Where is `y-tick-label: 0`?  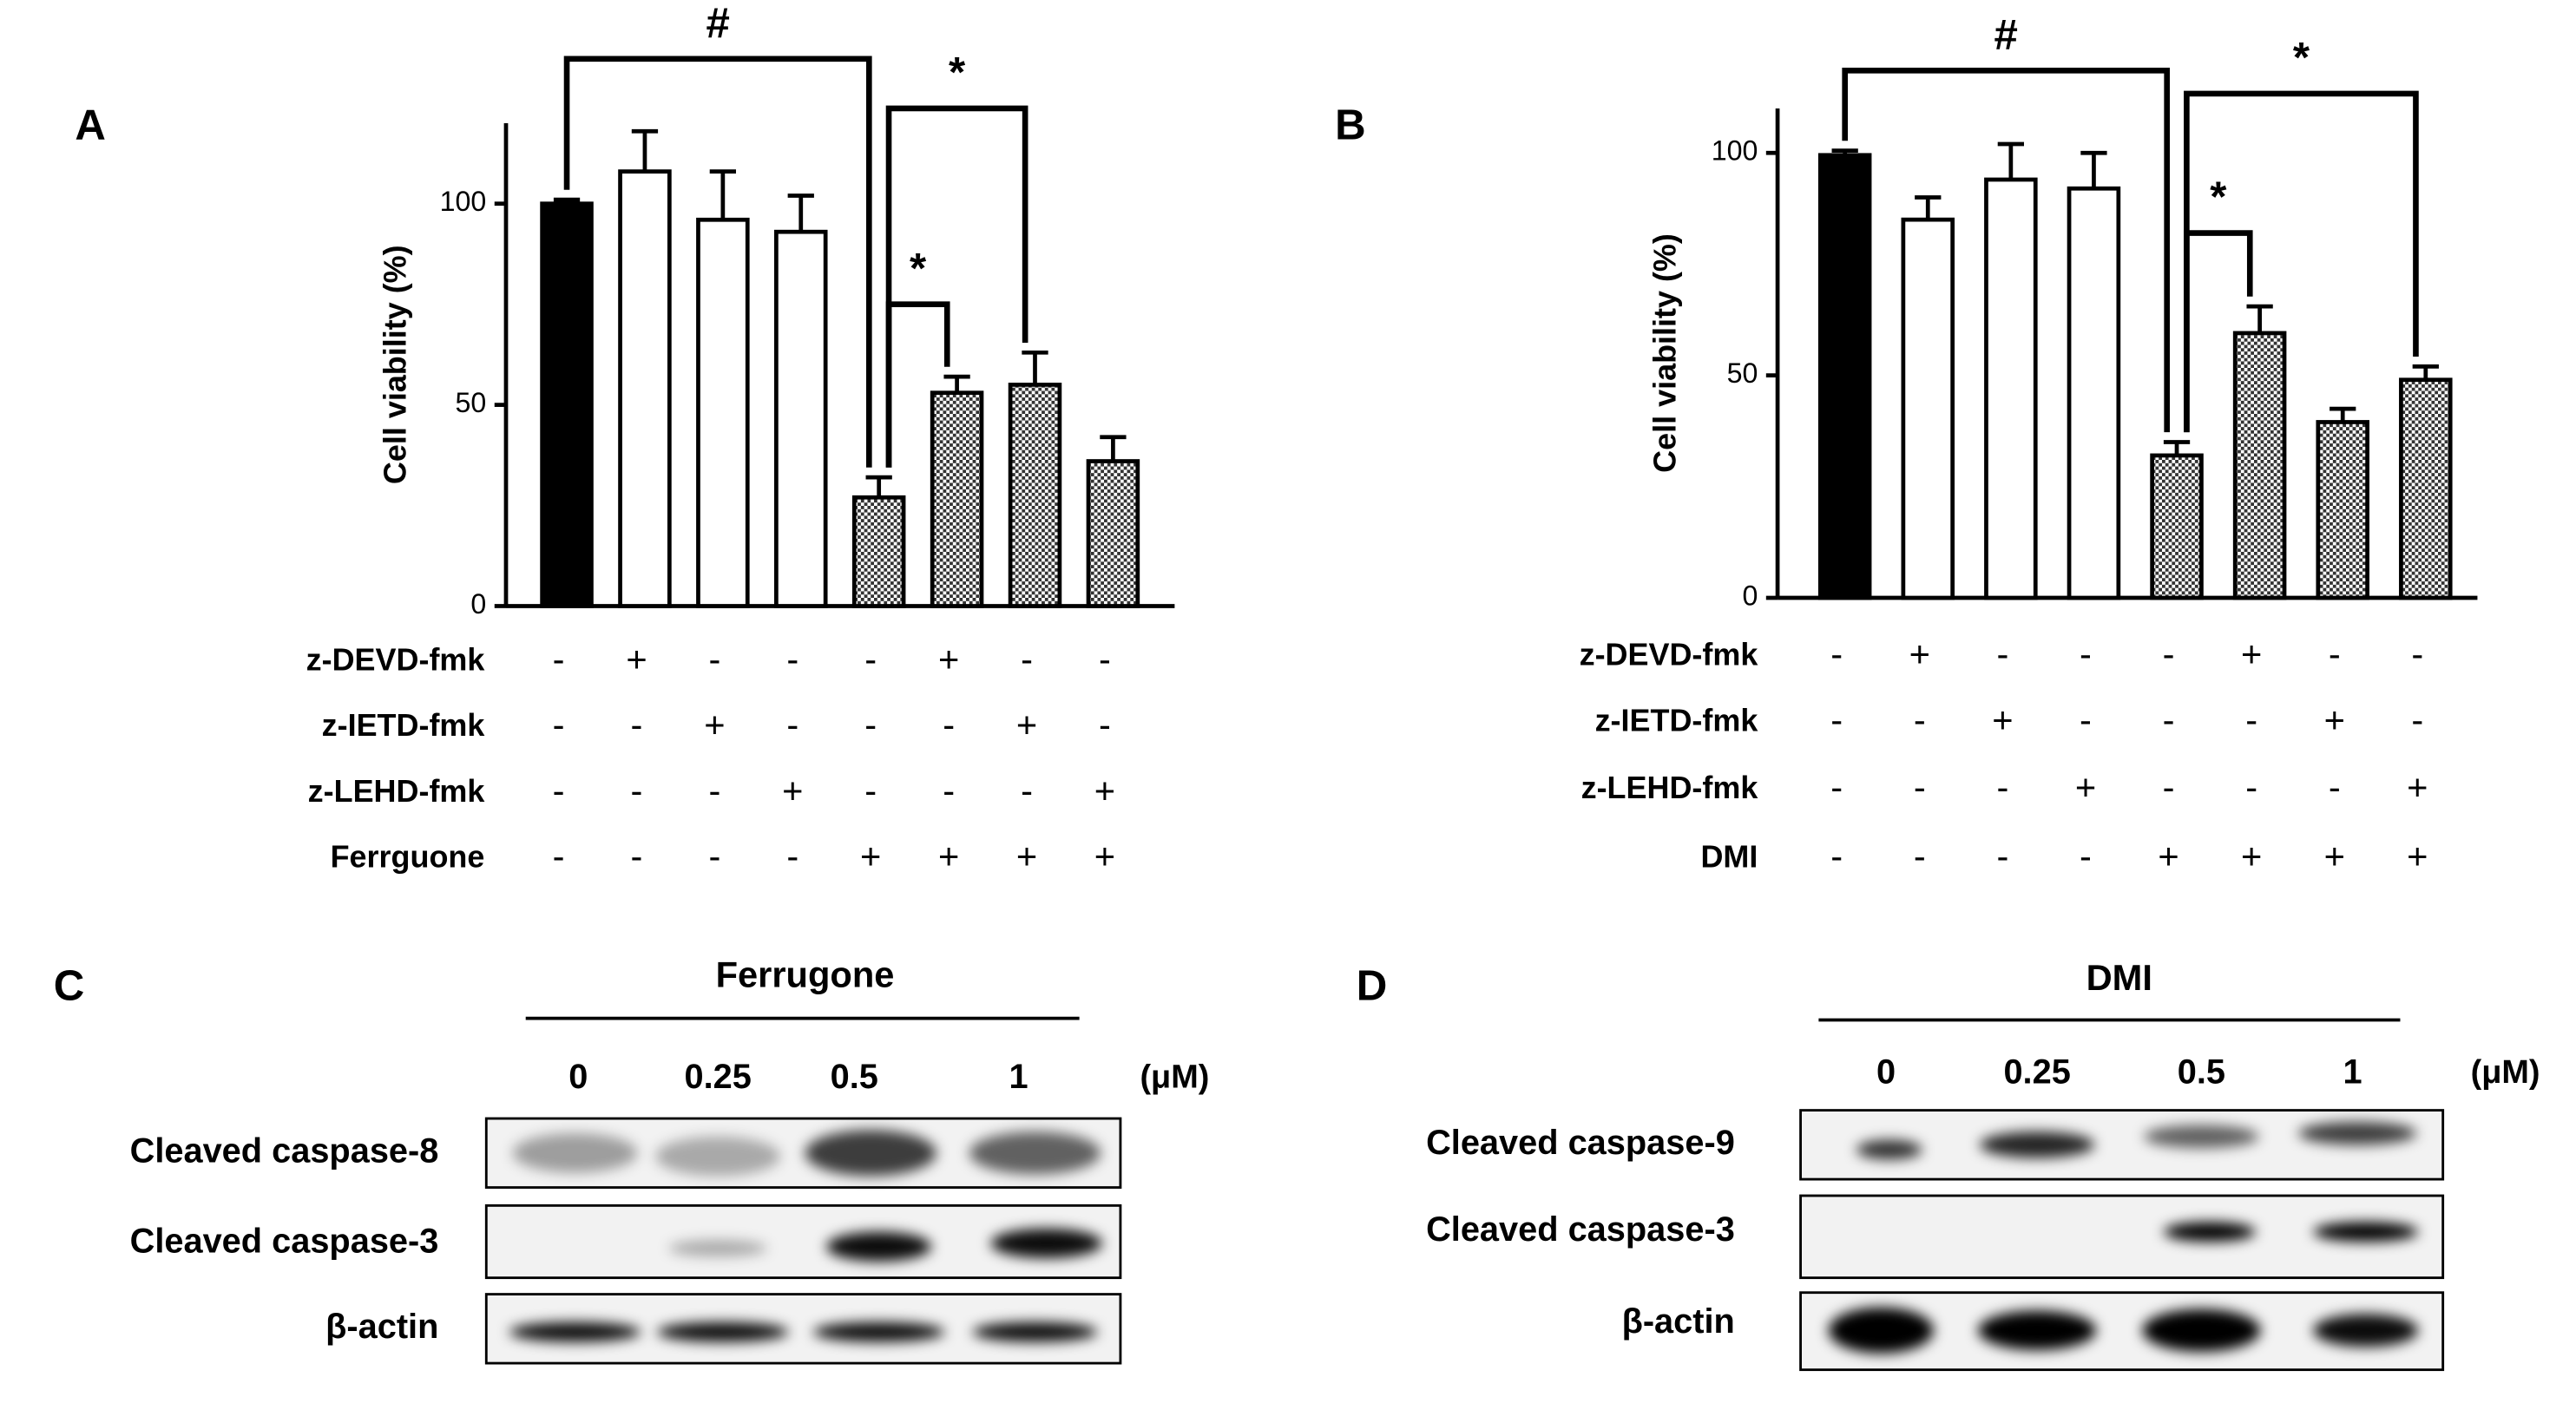 y-tick-label: 0 is located at coordinates (478, 604).